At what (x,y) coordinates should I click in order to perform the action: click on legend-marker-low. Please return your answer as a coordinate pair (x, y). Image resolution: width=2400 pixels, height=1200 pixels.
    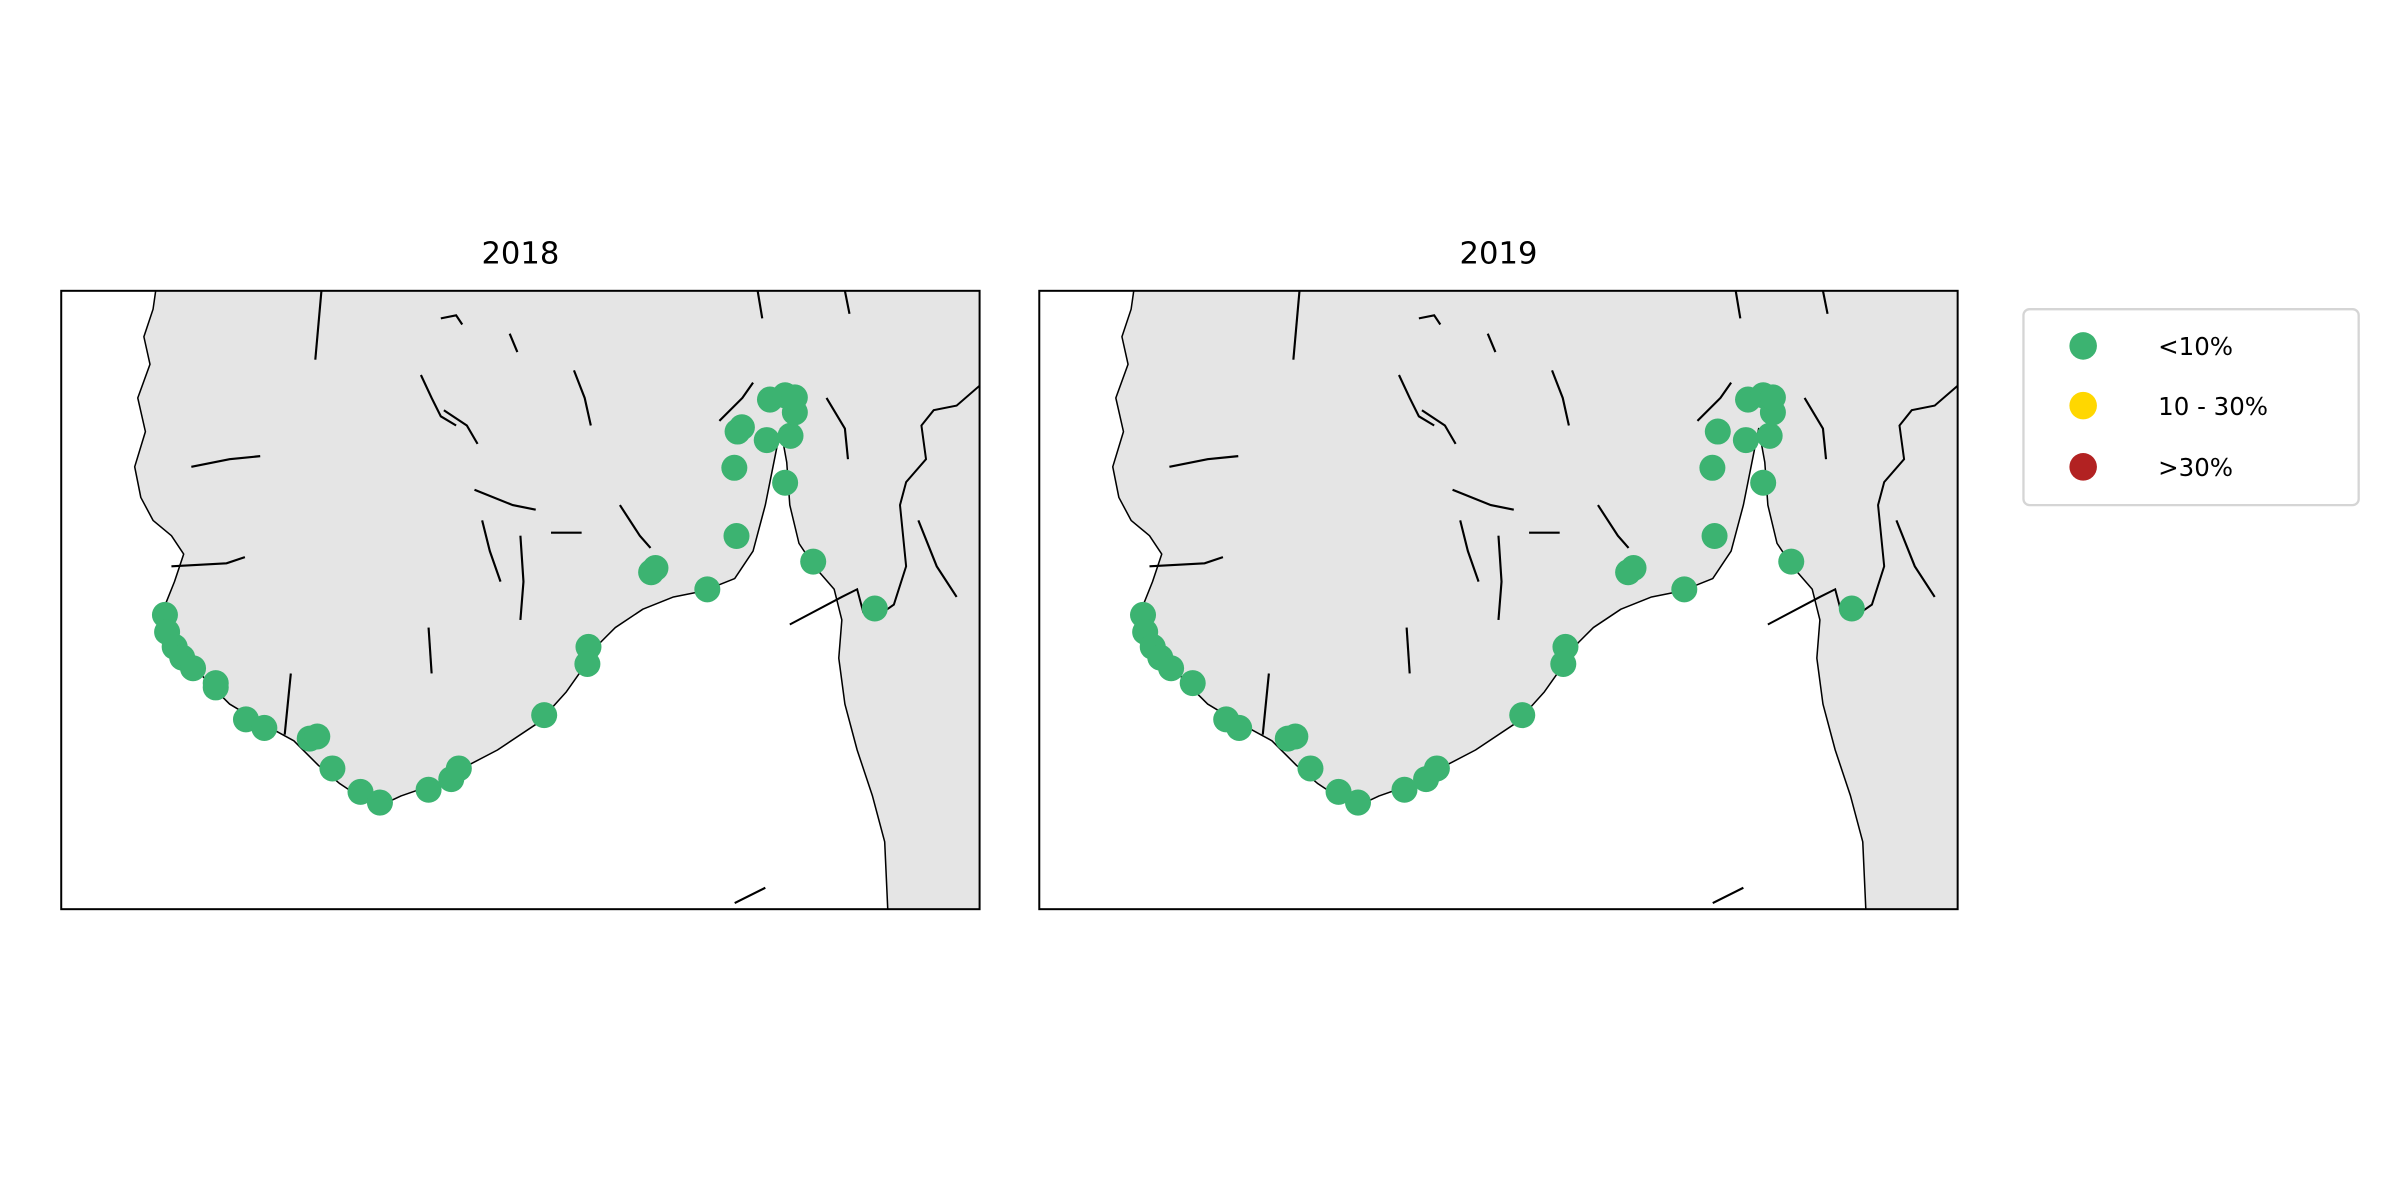
    Looking at the image, I should click on (2083, 346).